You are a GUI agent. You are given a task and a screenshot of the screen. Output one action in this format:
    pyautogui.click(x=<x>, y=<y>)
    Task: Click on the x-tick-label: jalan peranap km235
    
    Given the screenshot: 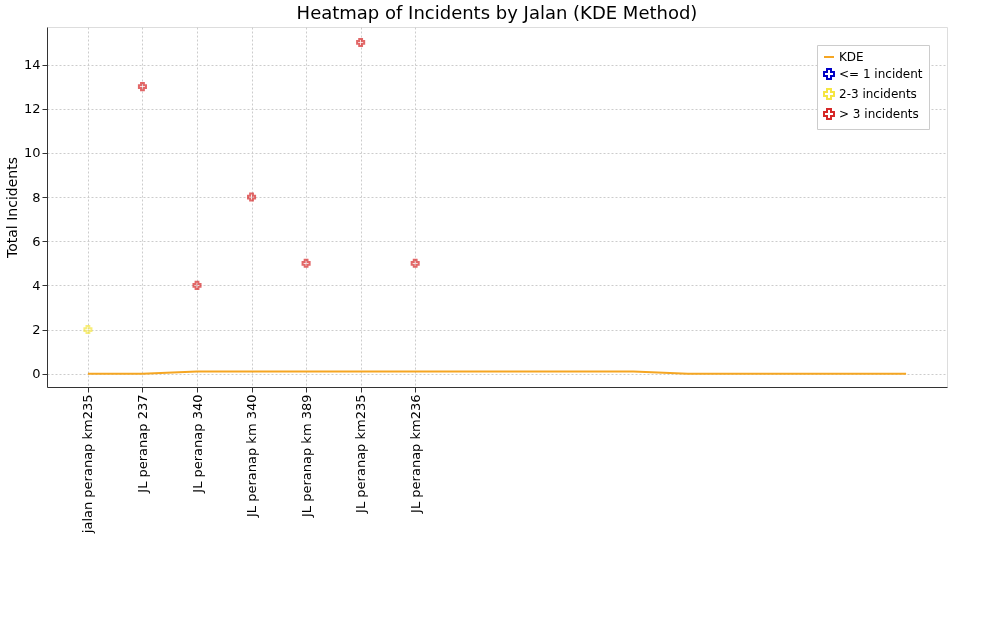 What is the action you would take?
    pyautogui.click(x=88, y=464)
    